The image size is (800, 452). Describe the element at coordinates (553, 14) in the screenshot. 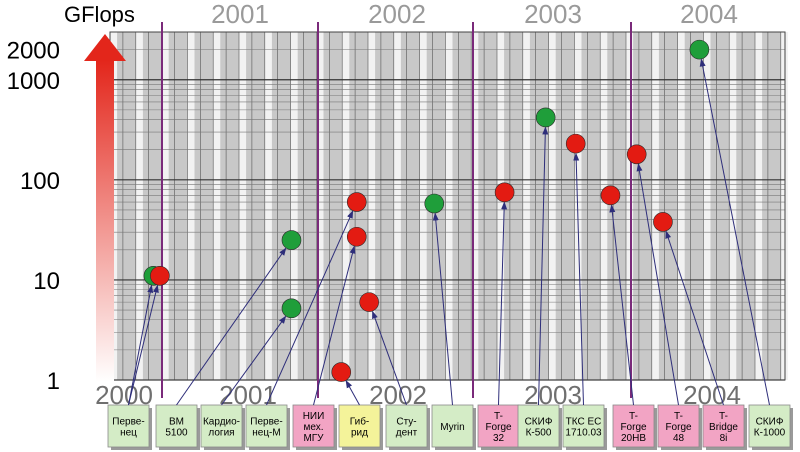

I see `top-year-label: 2003` at that location.